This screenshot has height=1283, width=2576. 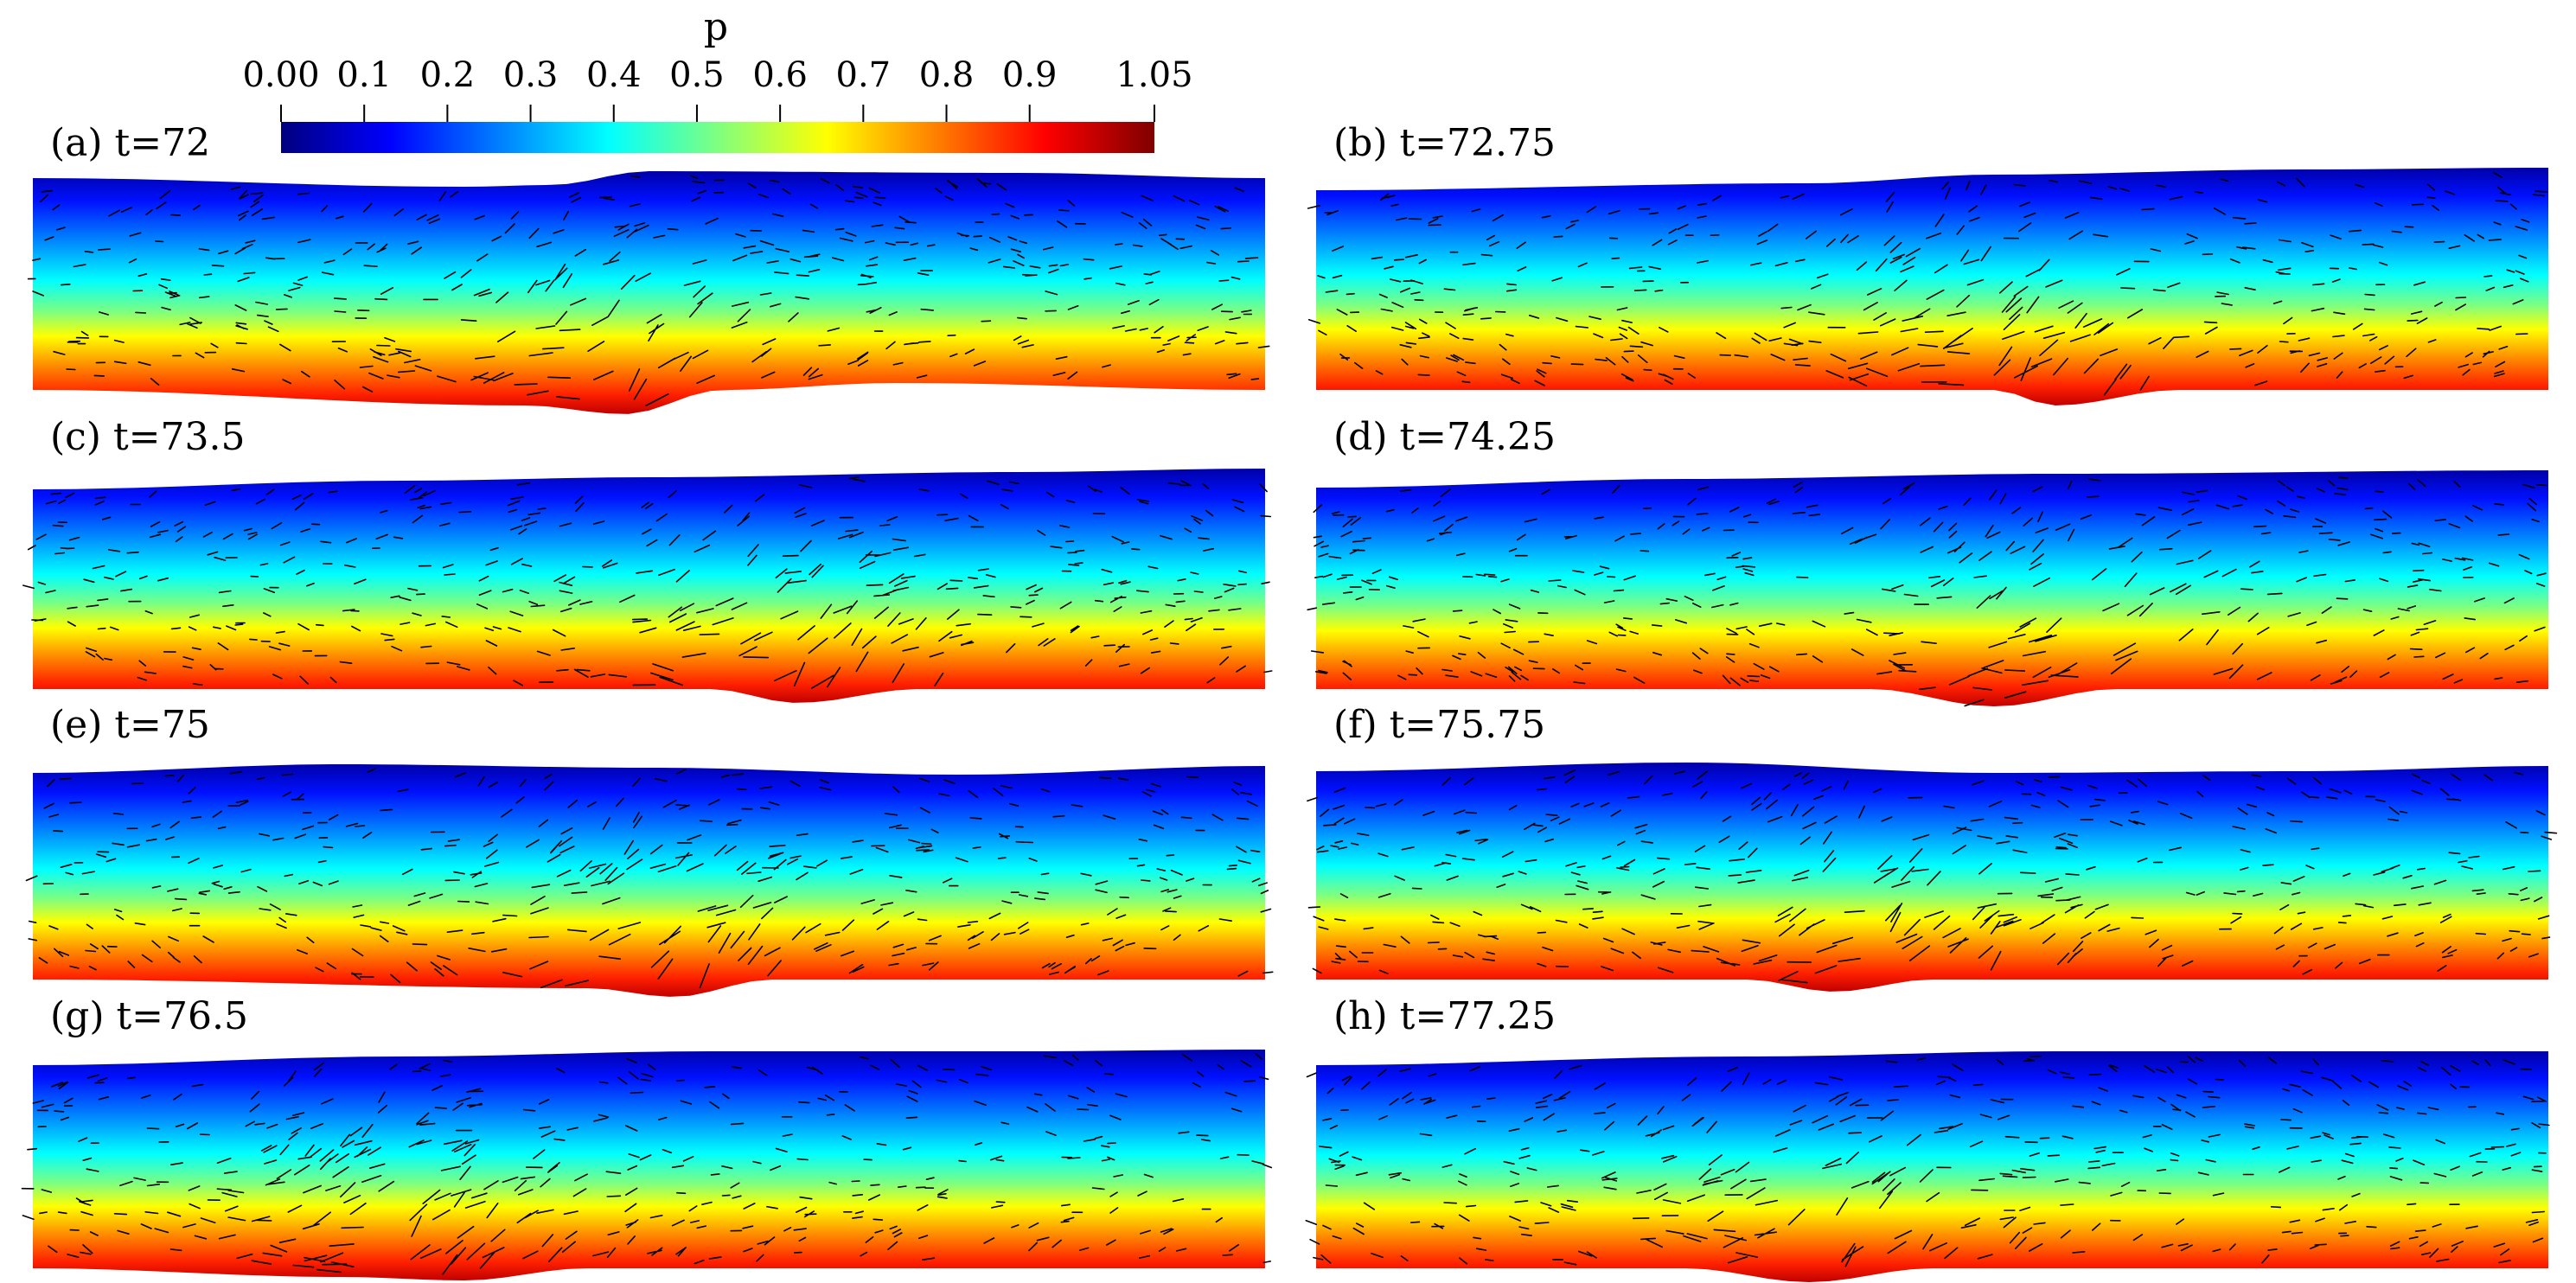 I want to click on velocity-arrows-g, so click(x=647, y=1164).